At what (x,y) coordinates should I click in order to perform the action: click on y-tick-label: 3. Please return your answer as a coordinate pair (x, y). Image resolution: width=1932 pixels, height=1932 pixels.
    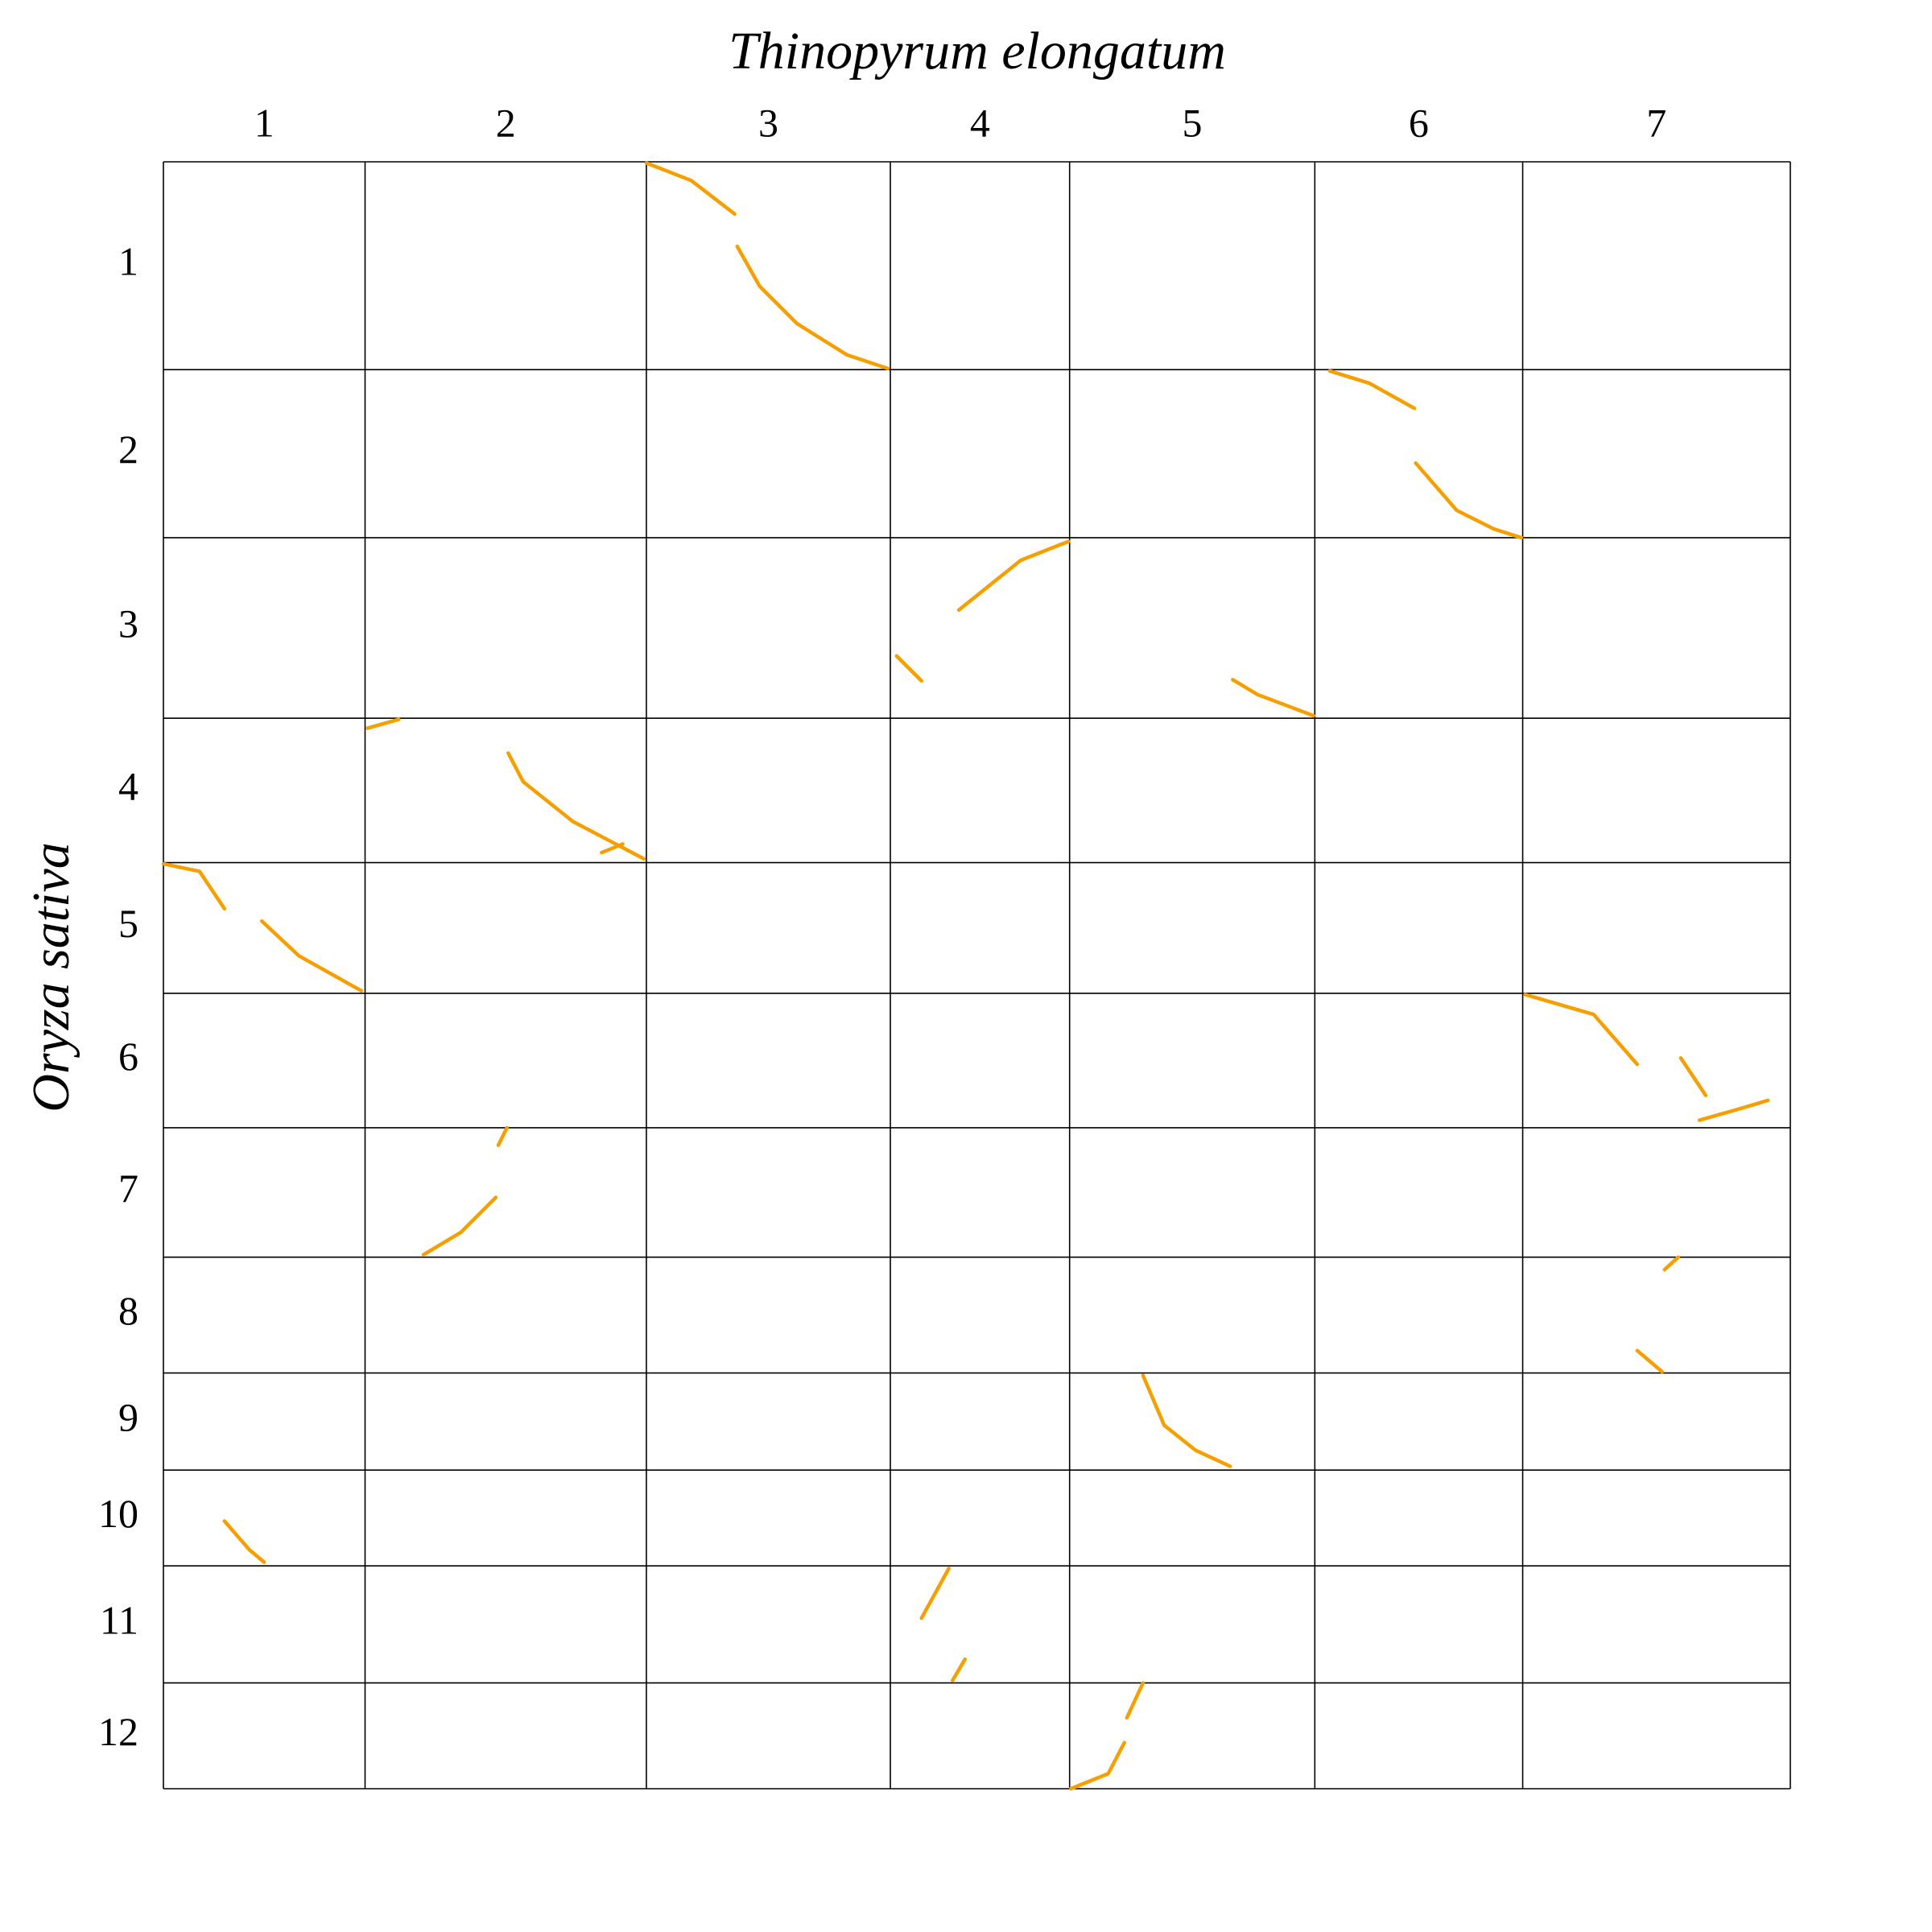
    Looking at the image, I should click on (128, 623).